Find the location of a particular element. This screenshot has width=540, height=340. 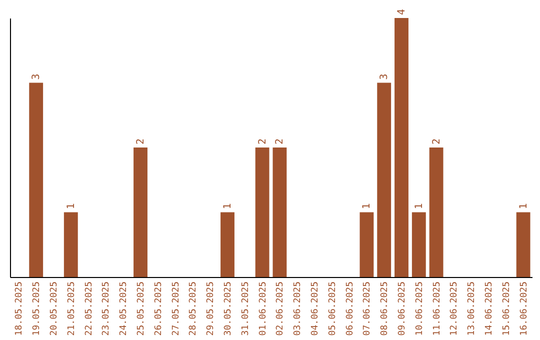

x-tick-label: 12.06.2025 is located at coordinates (455, 309).